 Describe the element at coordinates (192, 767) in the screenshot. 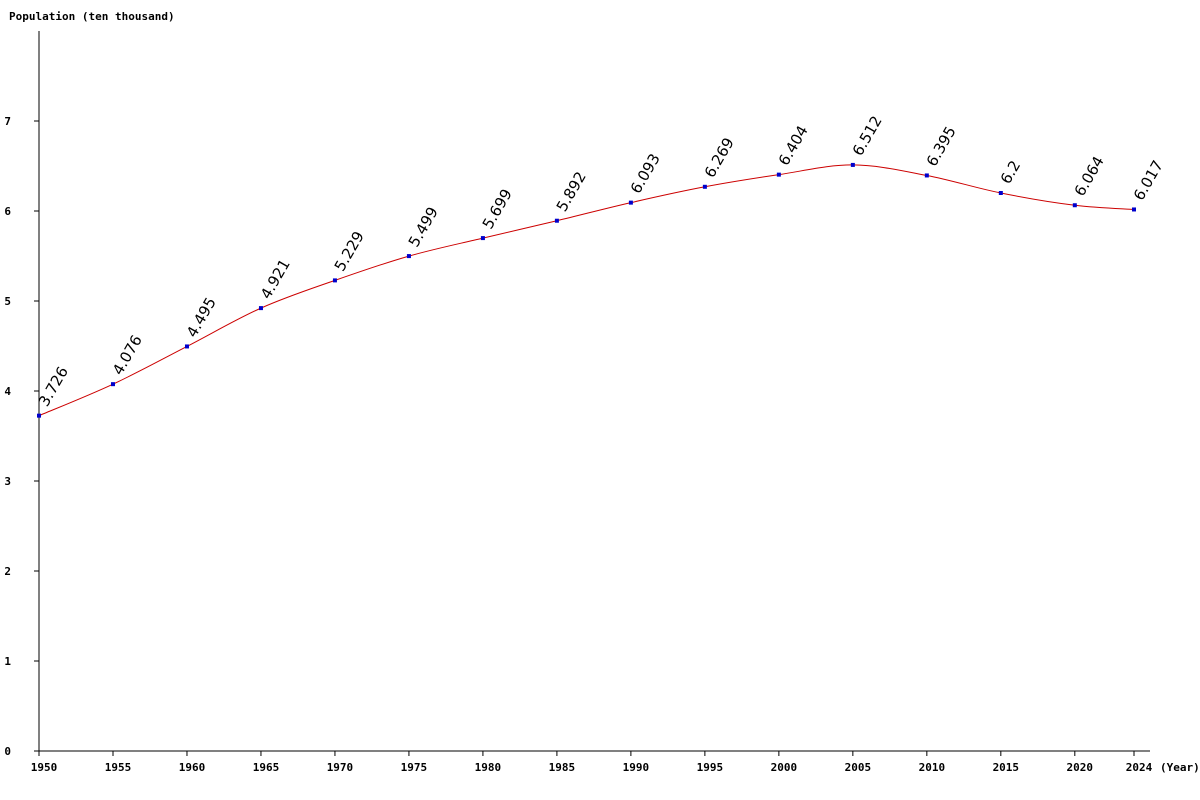

I see `x-tick-label: 1960` at that location.